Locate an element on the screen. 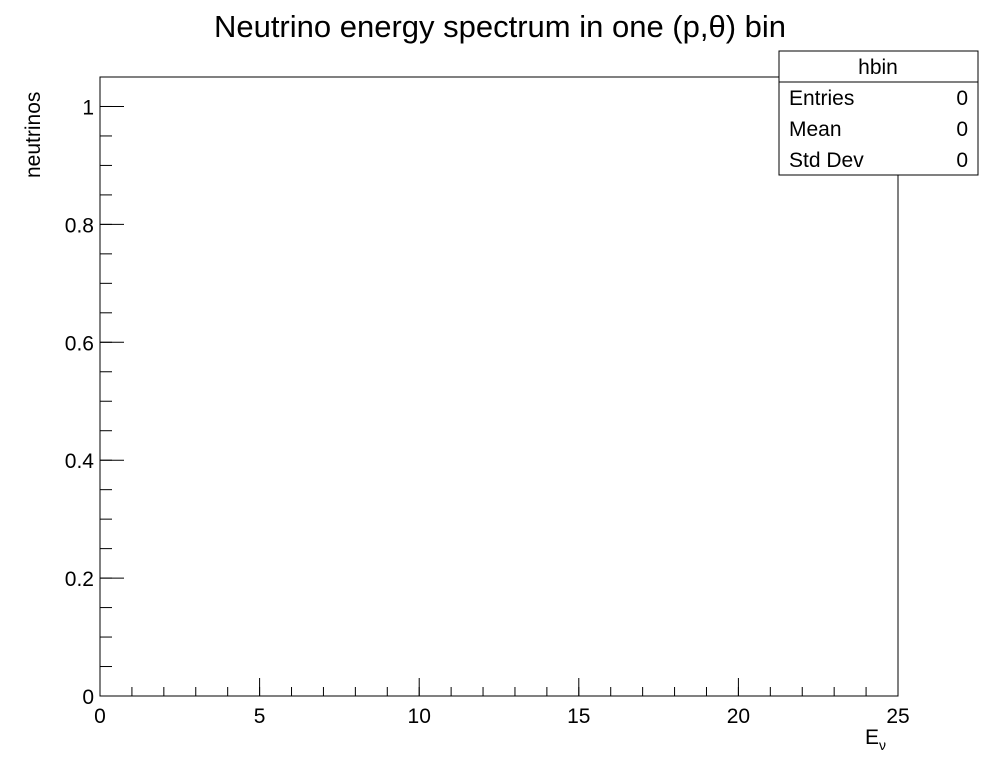 This screenshot has width=998, height=774. y-tick-label: 0 is located at coordinates (88, 697).